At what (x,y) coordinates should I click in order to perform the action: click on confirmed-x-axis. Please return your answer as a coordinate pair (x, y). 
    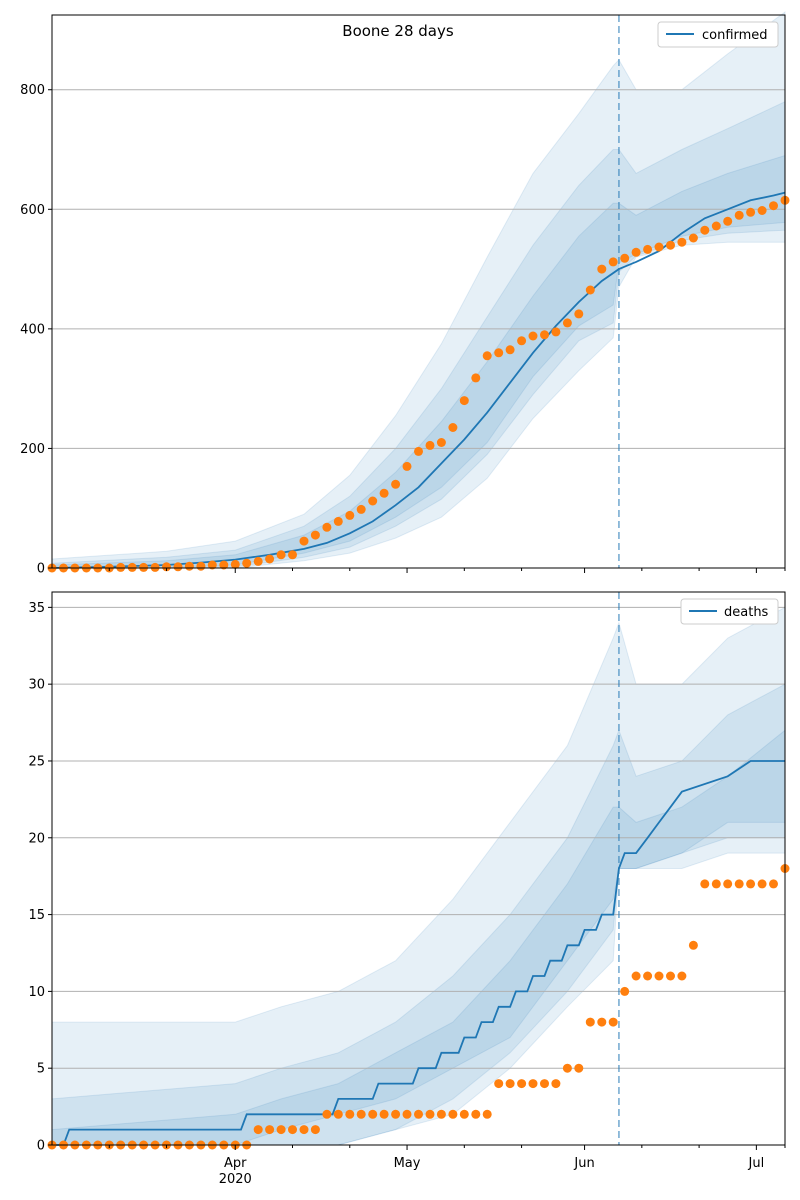
    Looking at the image, I should click on (447, 570).